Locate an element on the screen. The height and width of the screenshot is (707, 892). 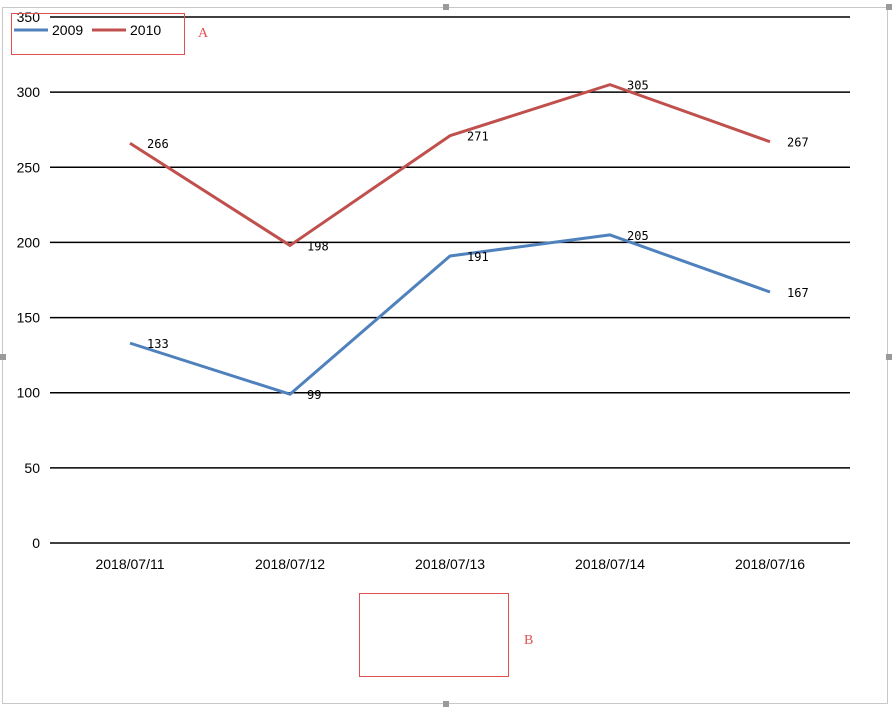
data-label-2010-1: 198 is located at coordinates (318, 246).